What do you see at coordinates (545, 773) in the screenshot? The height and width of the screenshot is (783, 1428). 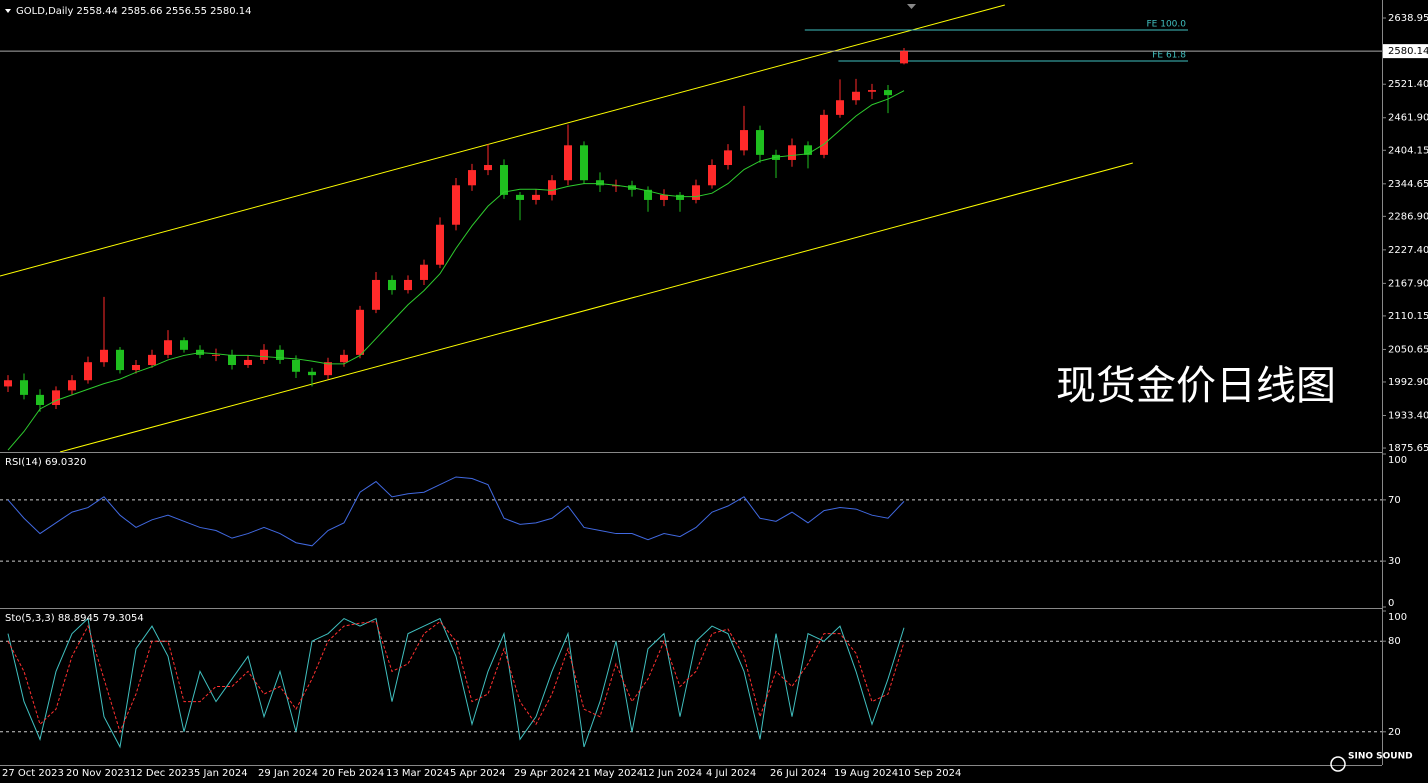 I see `x-tick-label: 29 Apr 2024` at bounding box center [545, 773].